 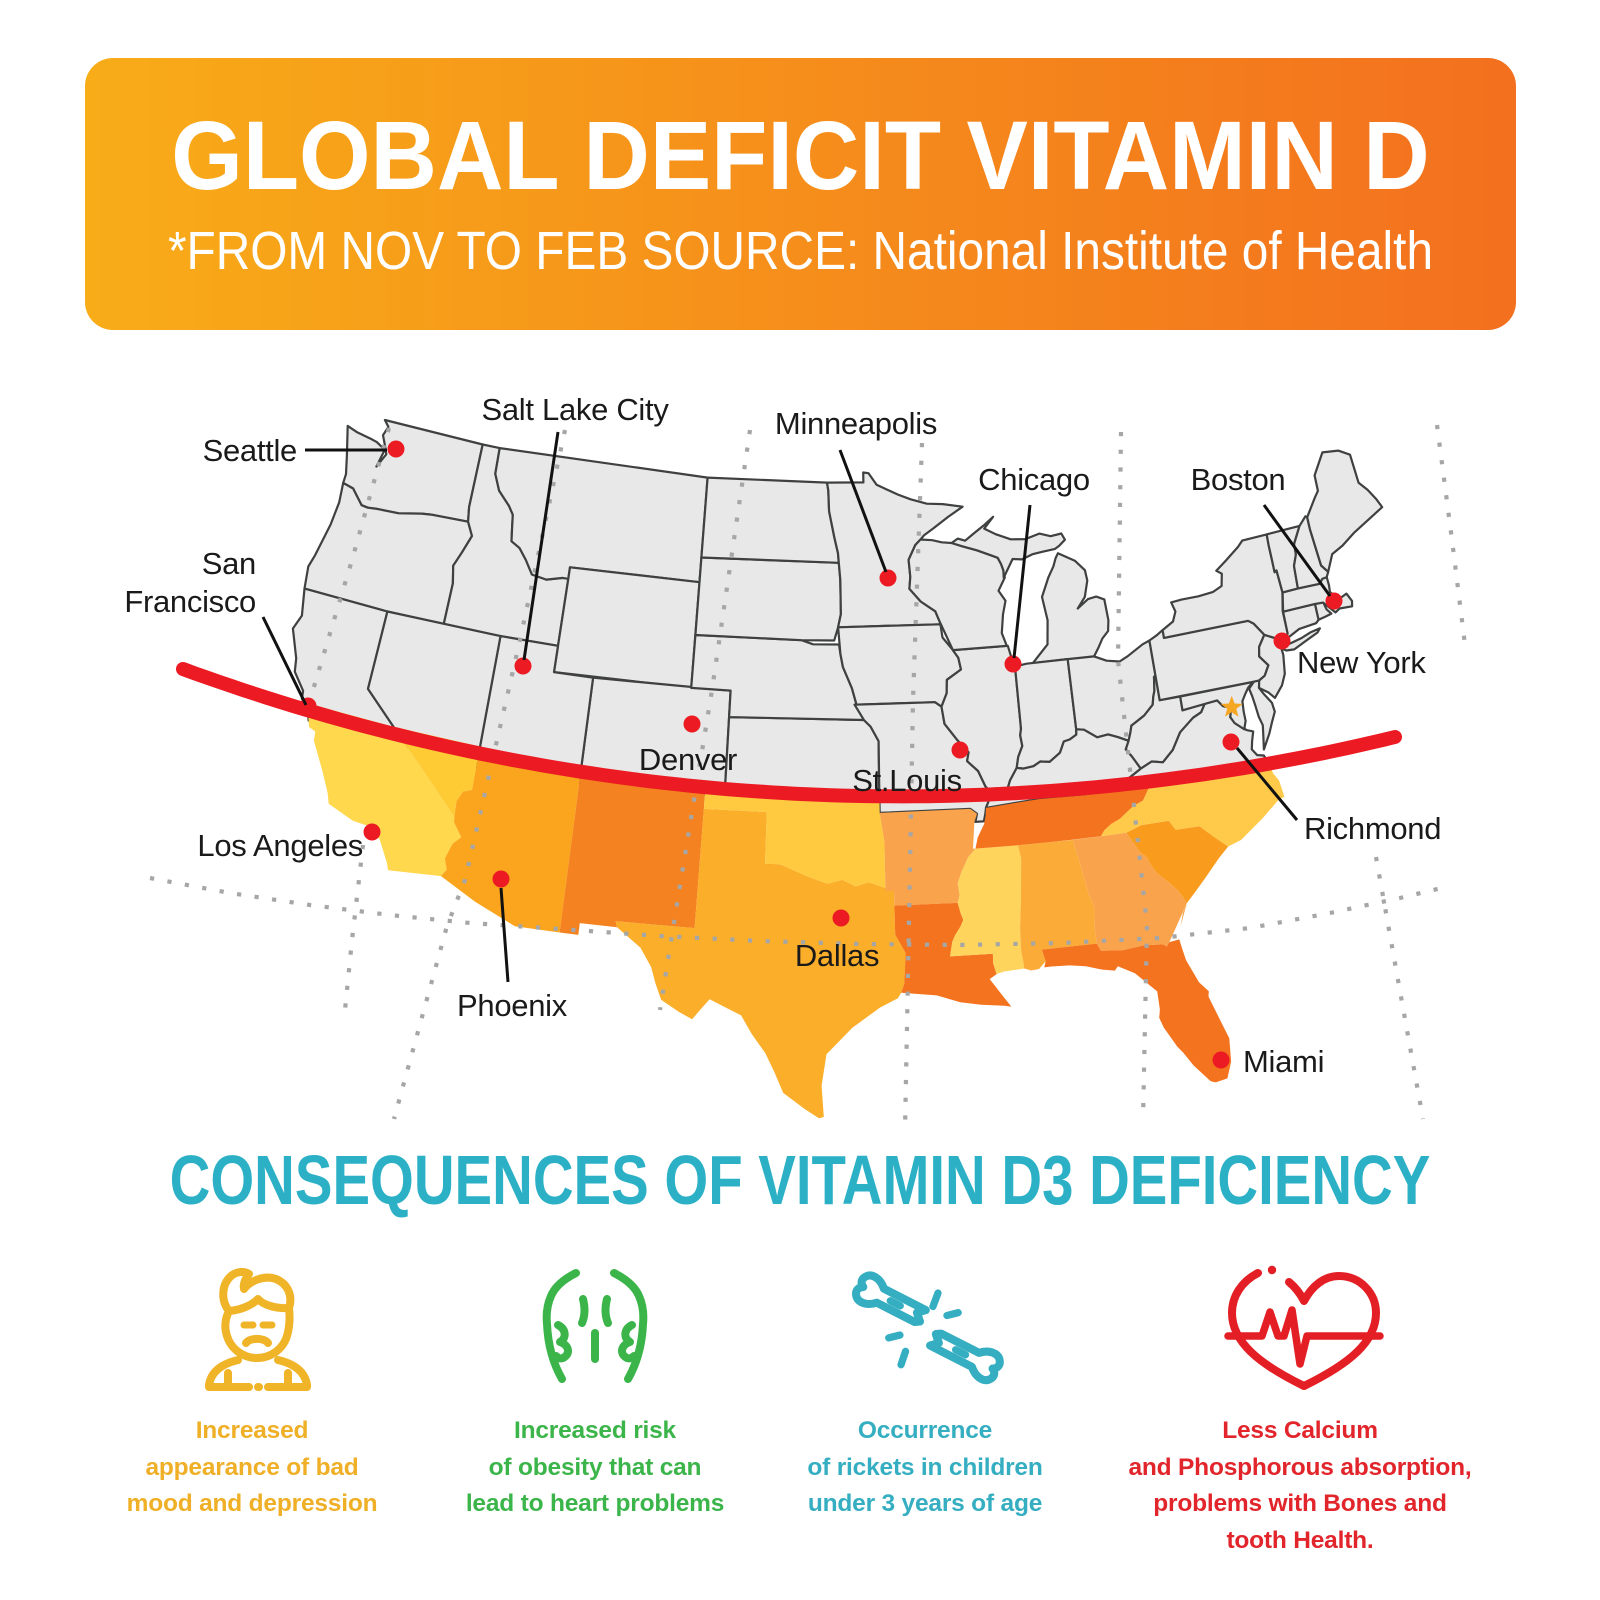 What do you see at coordinates (1034, 479) in the screenshot?
I see `svg-text: Chicago` at bounding box center [1034, 479].